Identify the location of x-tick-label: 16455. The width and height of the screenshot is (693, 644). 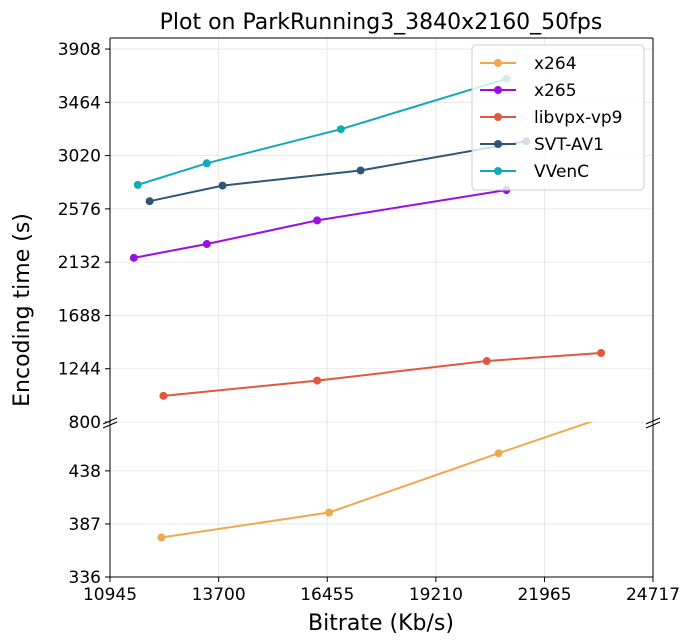
(327, 595).